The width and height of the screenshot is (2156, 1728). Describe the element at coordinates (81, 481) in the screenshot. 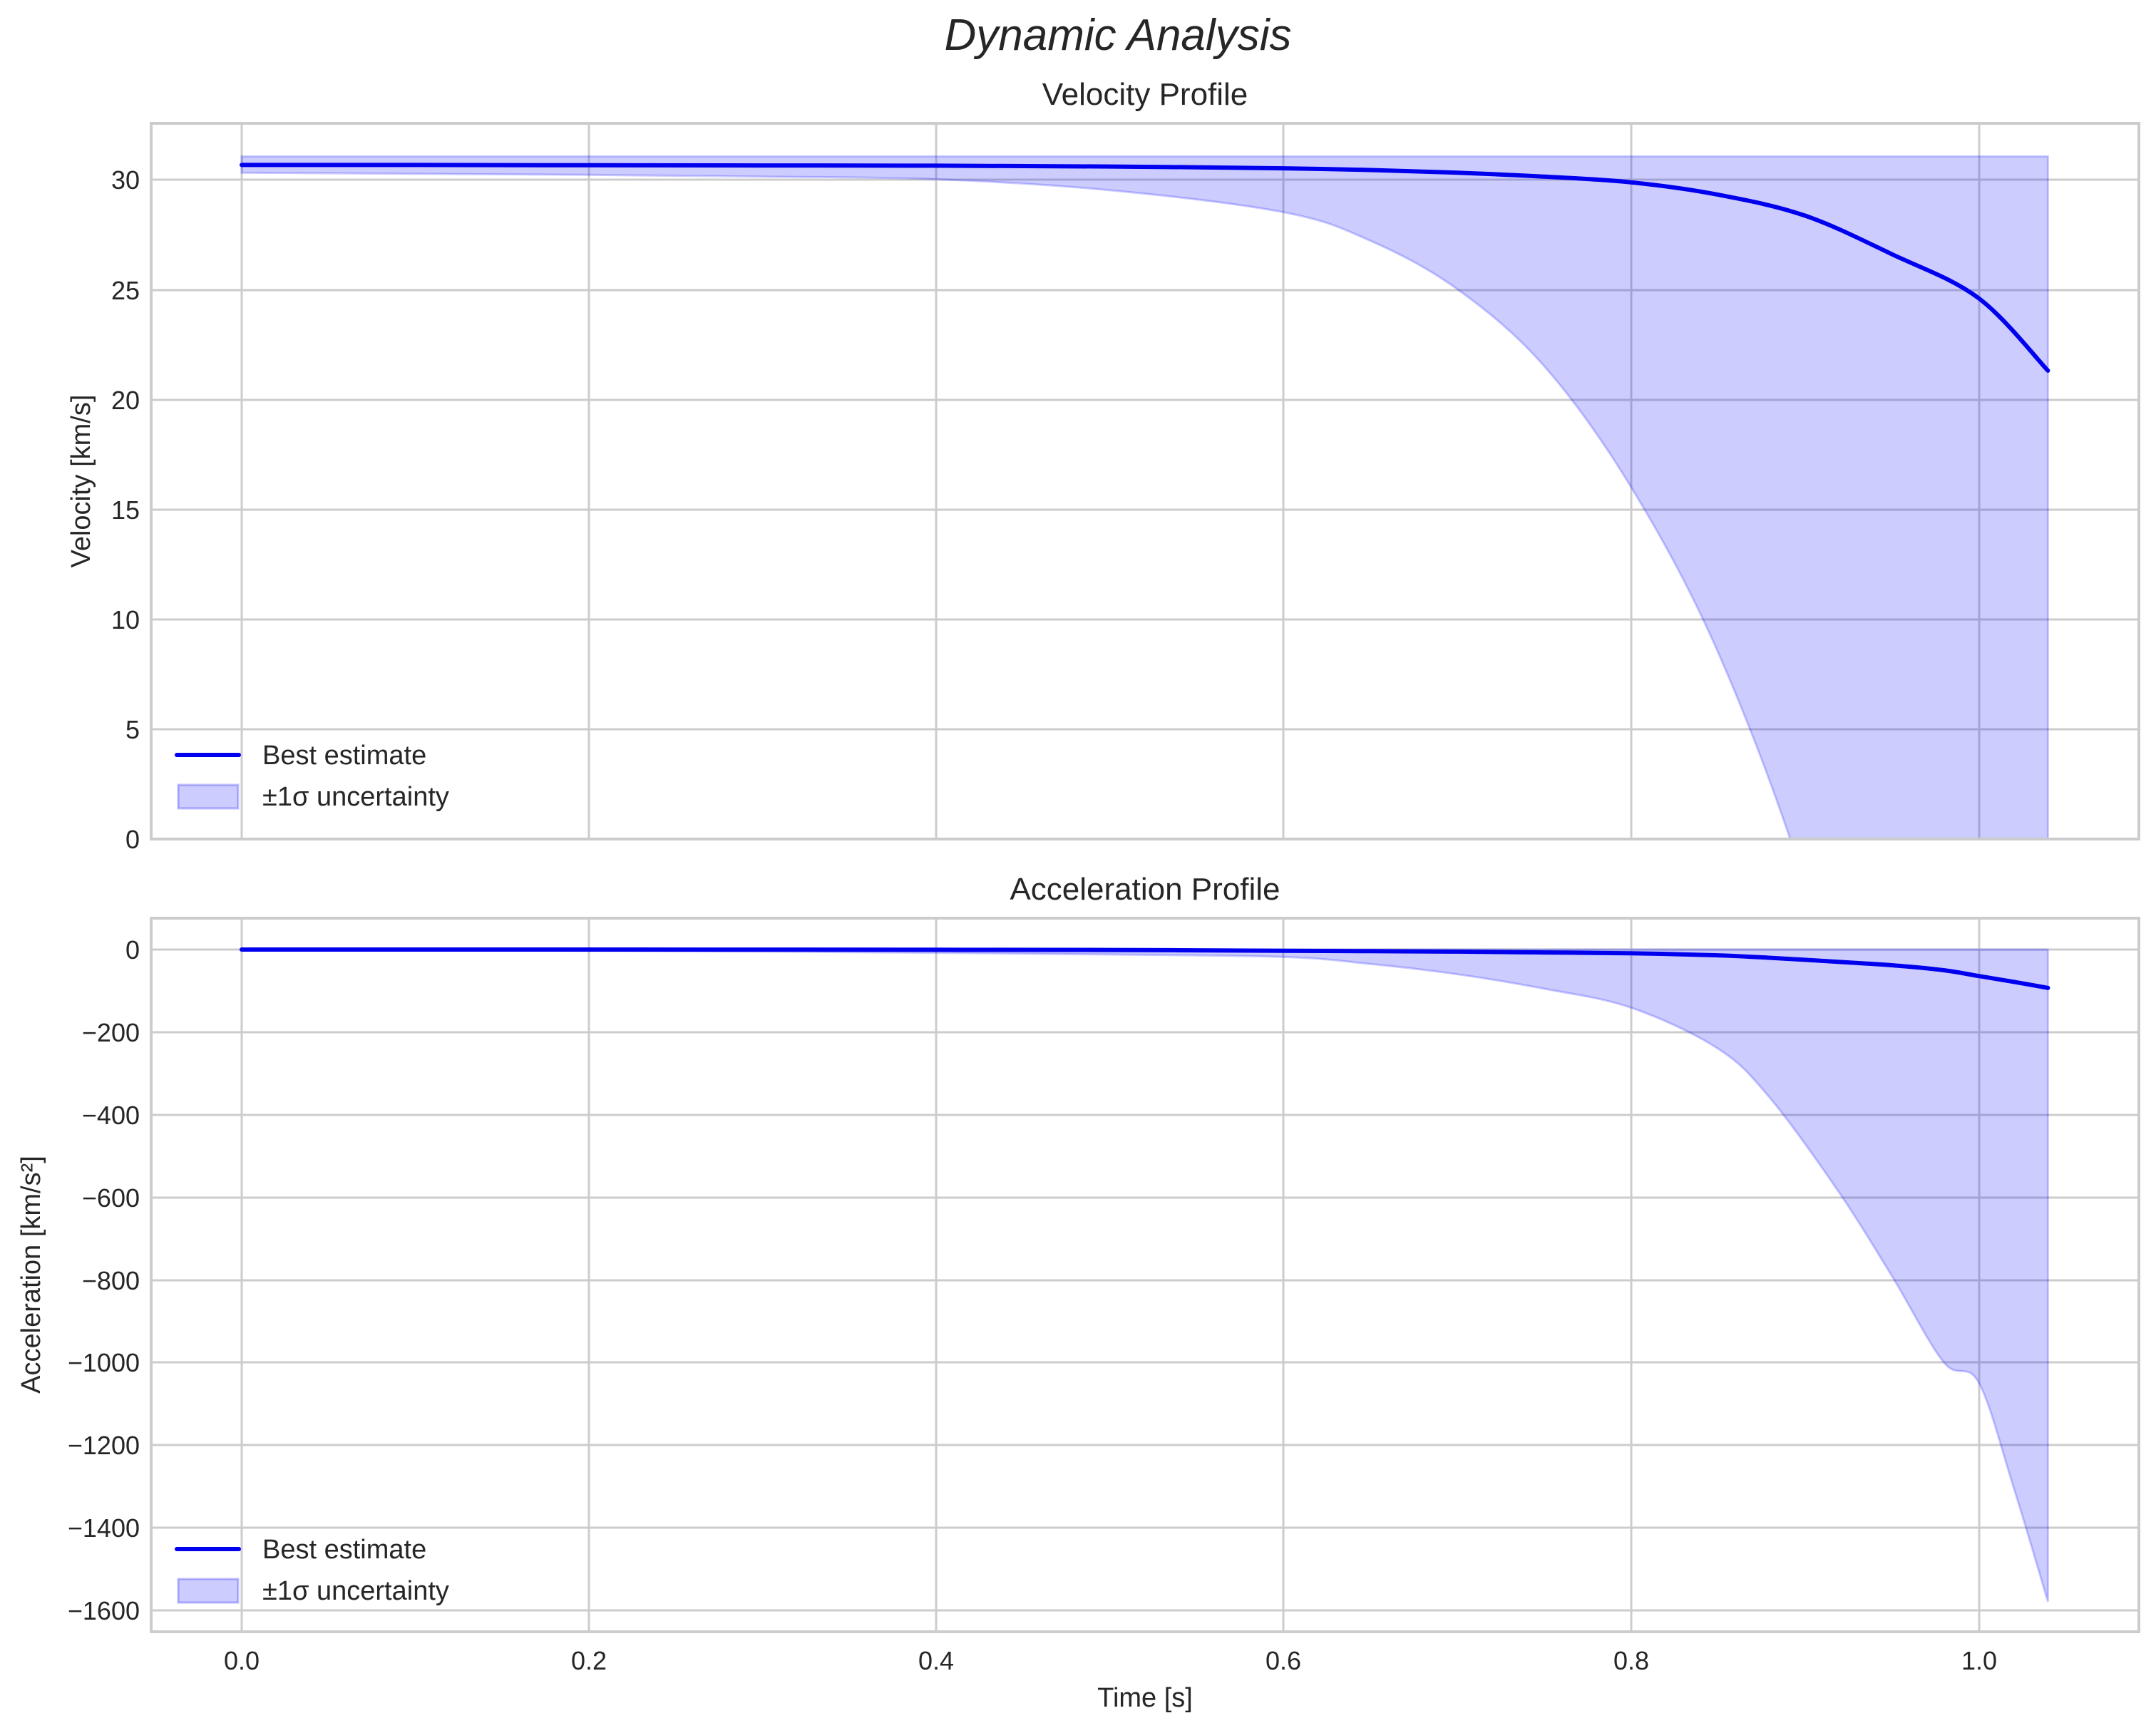

I see `velocity-y-axis-label: Velocity [km/s]` at that location.